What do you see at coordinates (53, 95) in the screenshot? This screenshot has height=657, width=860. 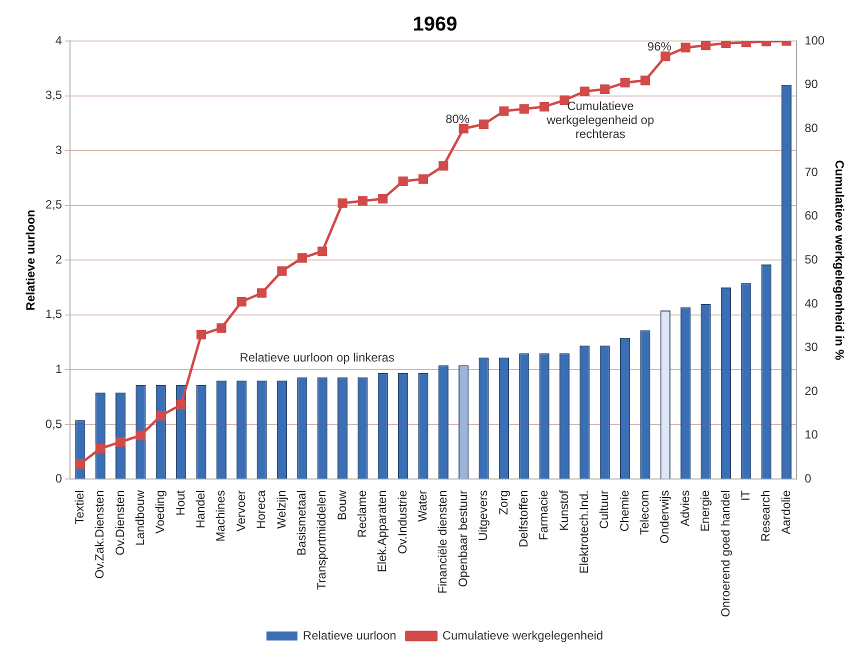 I see `y-tick-label: 3,5` at bounding box center [53, 95].